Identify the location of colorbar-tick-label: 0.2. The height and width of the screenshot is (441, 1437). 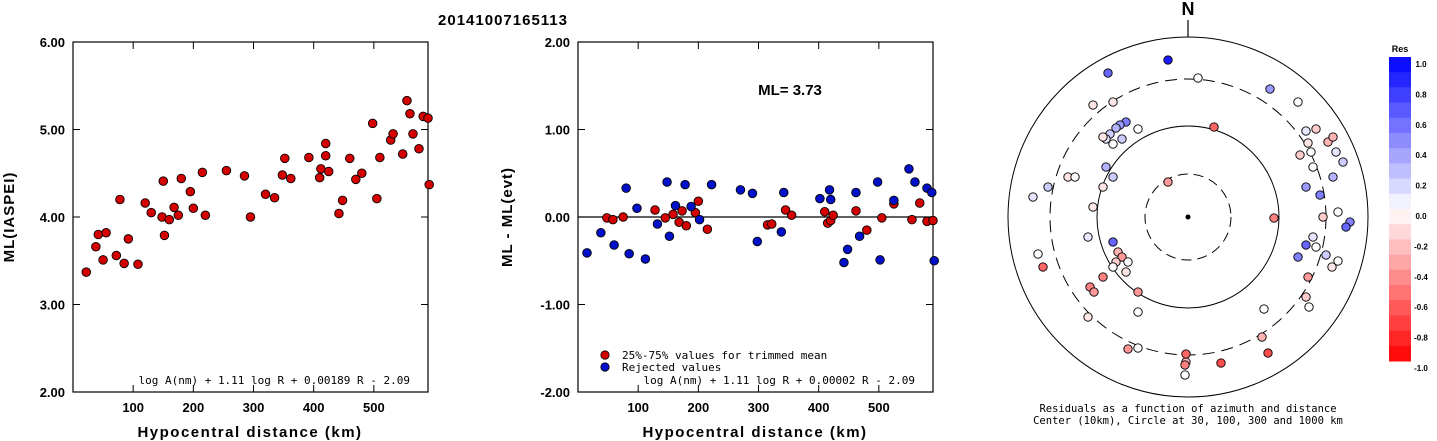
(1421, 186).